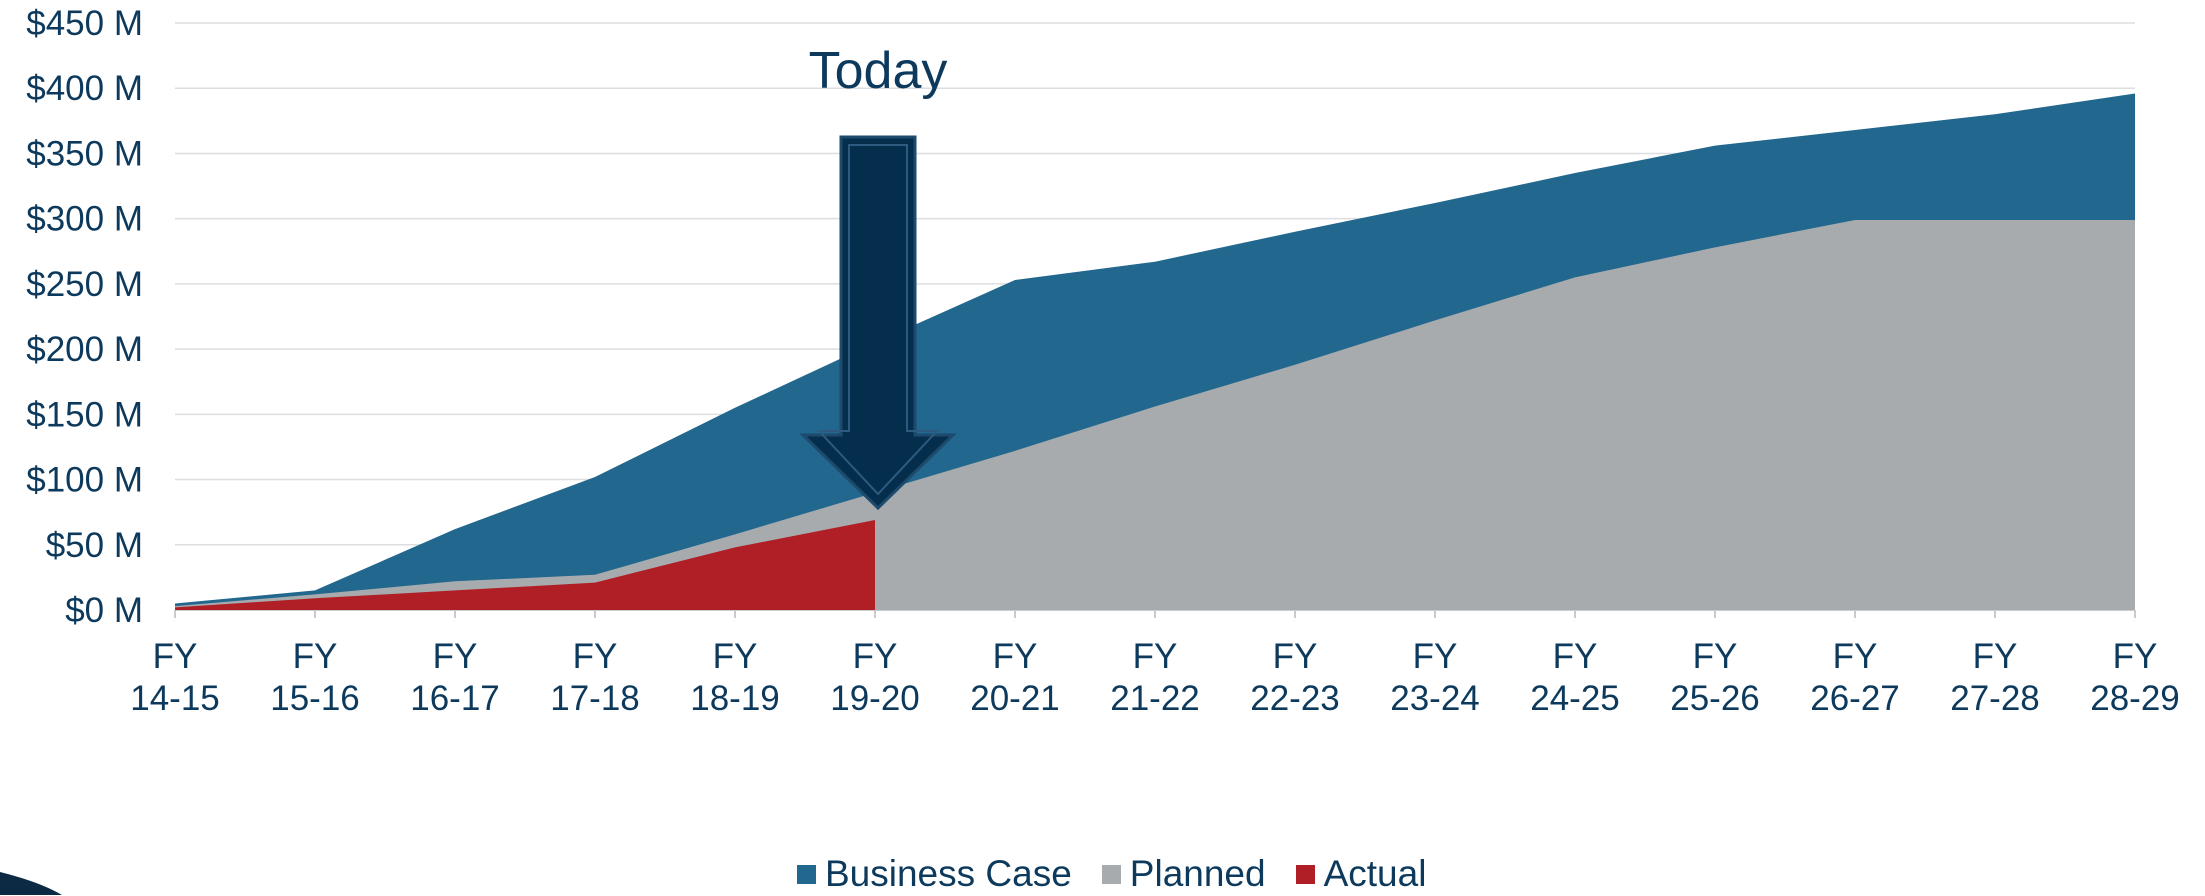 The height and width of the screenshot is (896, 2205). I want to click on today-arrow-inner-outline, so click(878, 320).